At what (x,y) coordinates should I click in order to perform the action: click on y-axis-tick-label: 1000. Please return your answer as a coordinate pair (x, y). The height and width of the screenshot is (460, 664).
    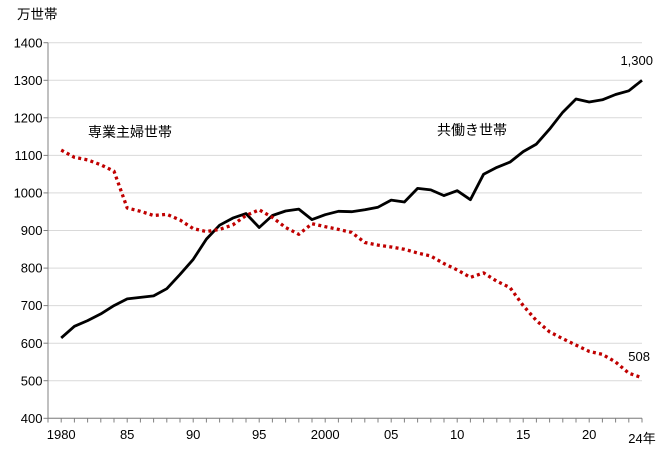
    Looking at the image, I should click on (28, 193).